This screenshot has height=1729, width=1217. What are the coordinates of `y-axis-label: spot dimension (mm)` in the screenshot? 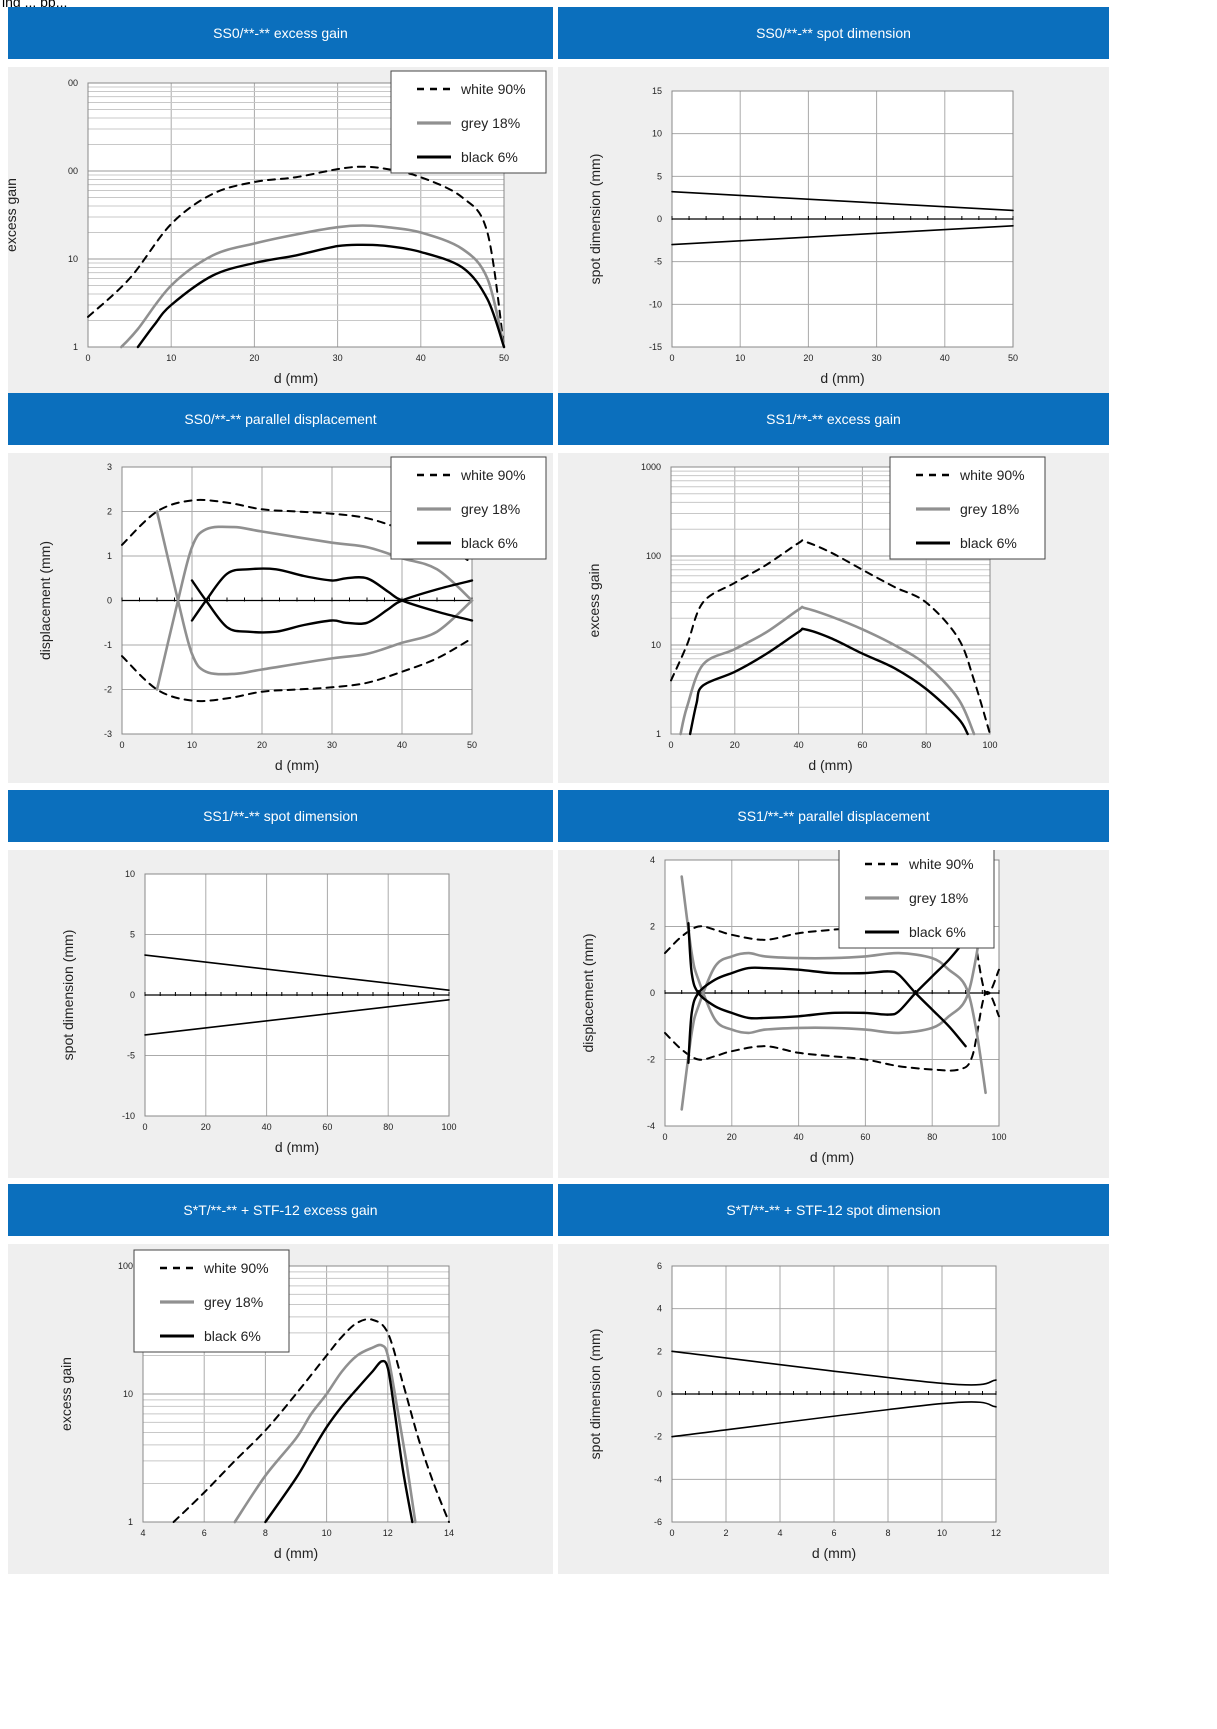 It's located at (595, 219).